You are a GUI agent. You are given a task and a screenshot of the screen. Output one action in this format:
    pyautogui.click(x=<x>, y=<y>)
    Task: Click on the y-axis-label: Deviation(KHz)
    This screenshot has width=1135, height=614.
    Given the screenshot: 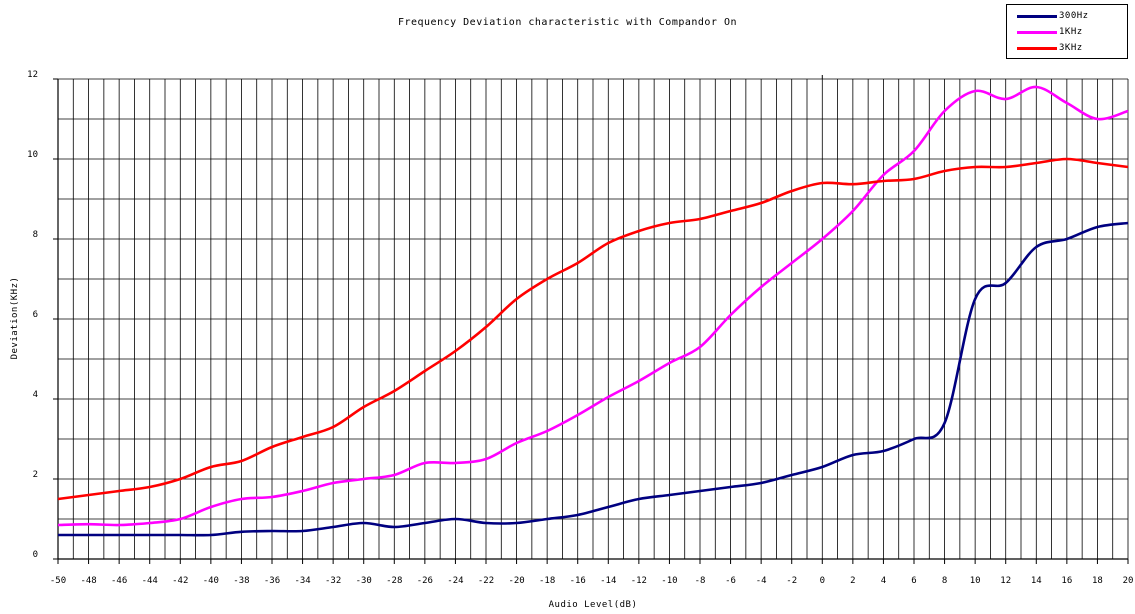 What is the action you would take?
    pyautogui.click(x=15, y=318)
    